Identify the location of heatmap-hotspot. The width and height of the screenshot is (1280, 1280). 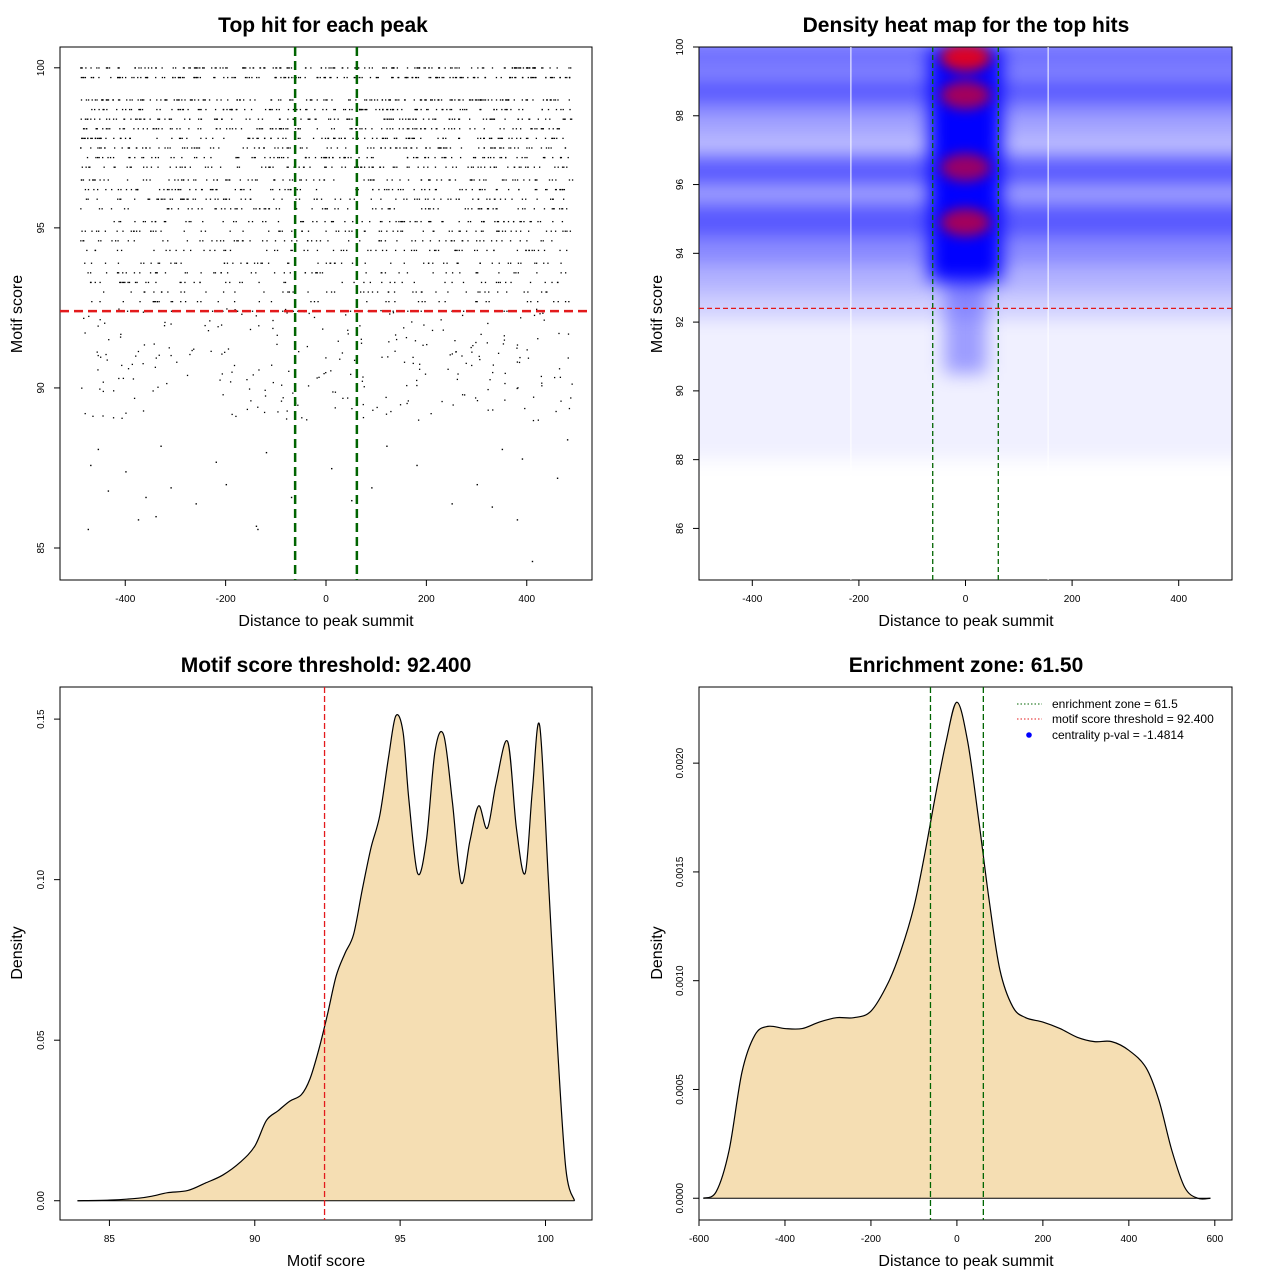
(965, 222).